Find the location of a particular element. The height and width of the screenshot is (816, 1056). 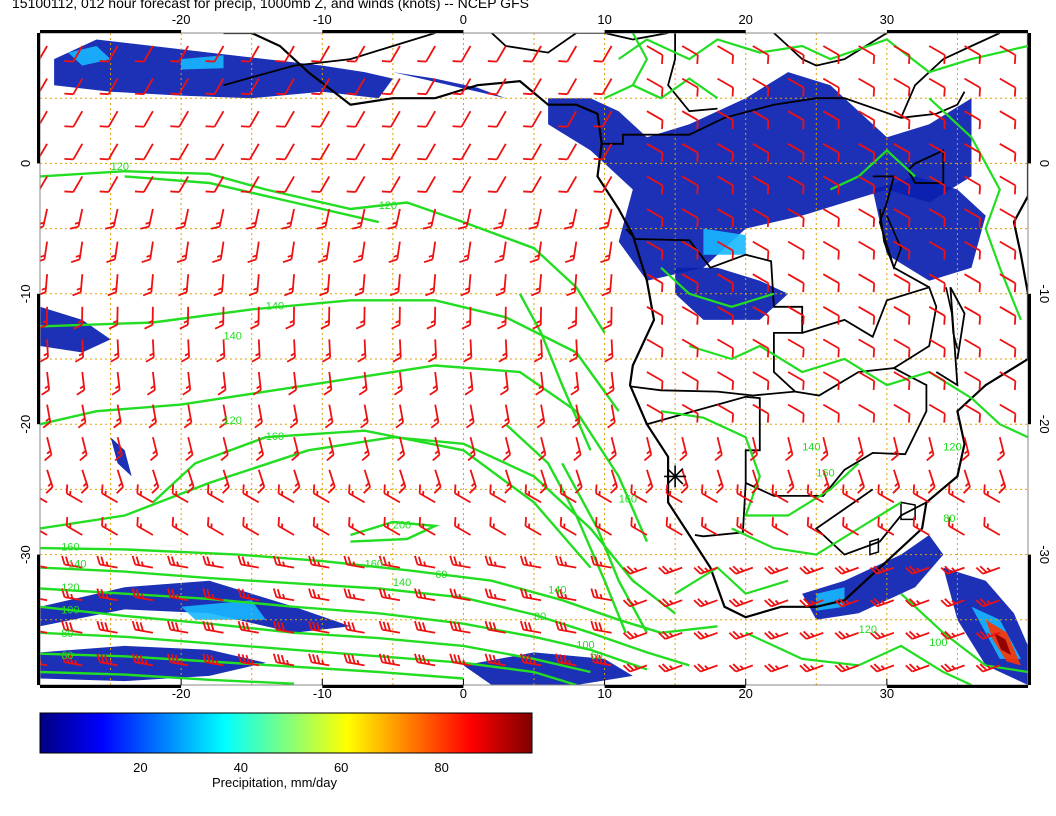

lesotho-border is located at coordinates (874, 546).